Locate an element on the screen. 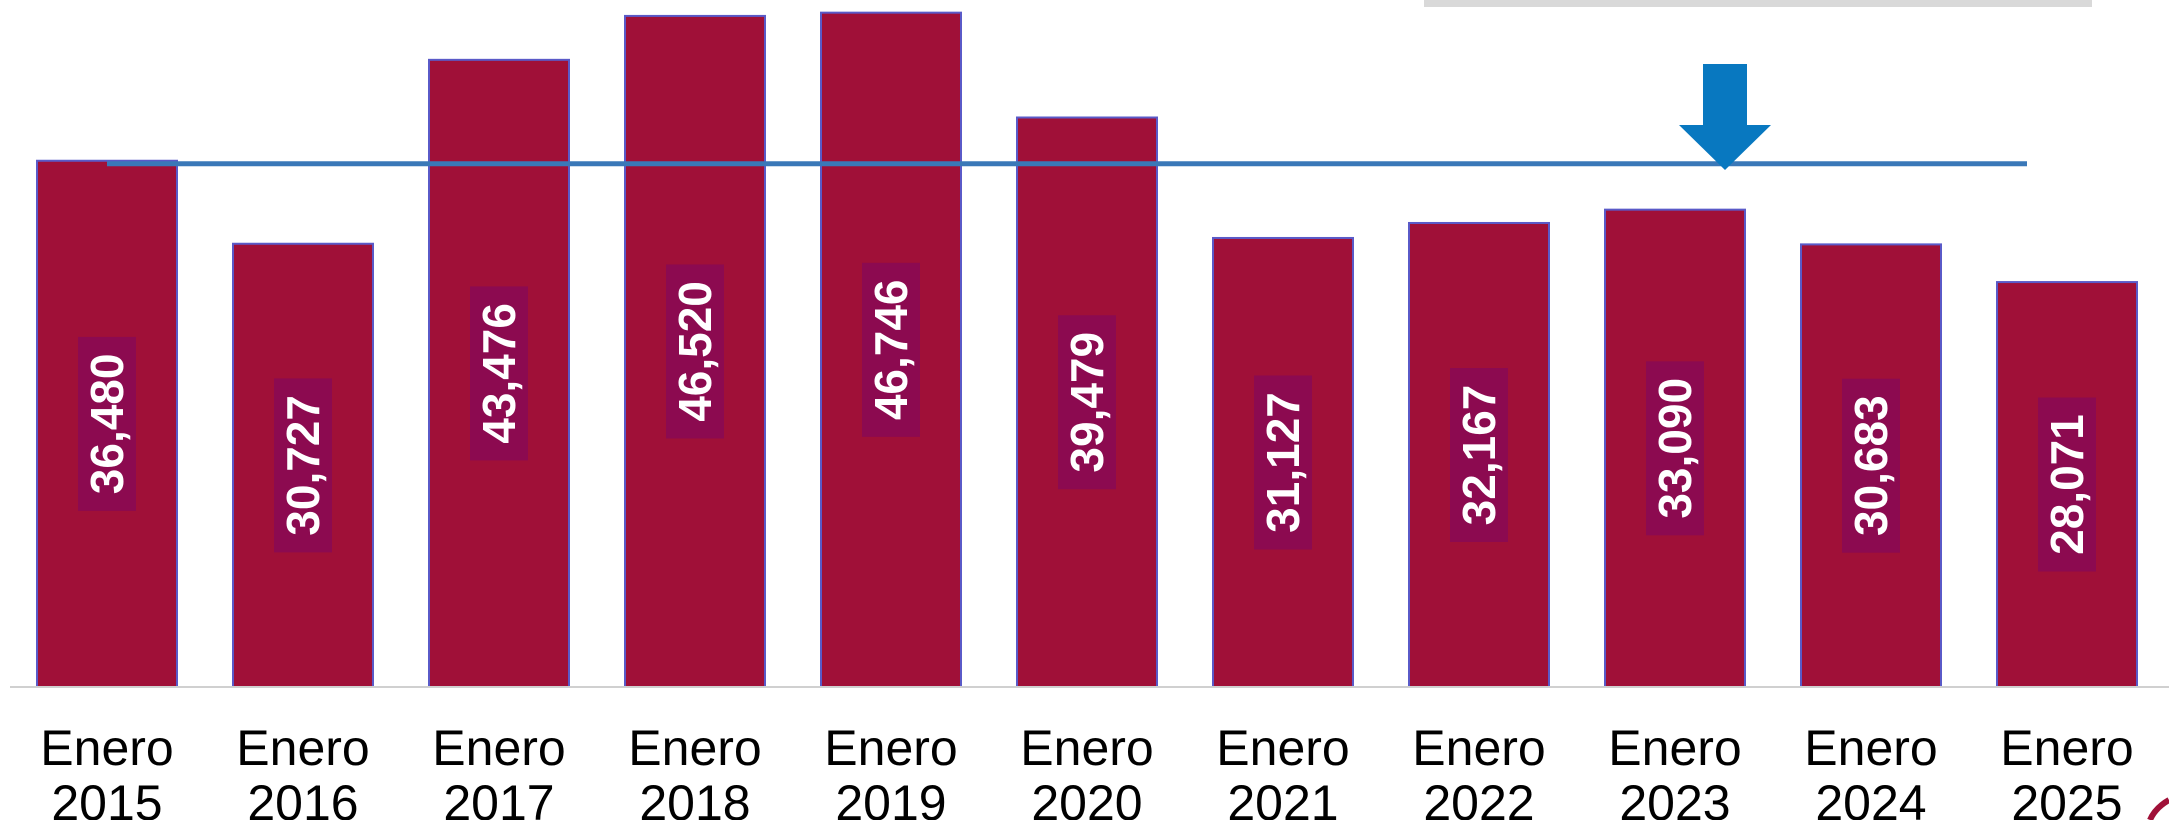 This screenshot has width=2169, height=820. data-label-text: 31,127 is located at coordinates (1283, 462).